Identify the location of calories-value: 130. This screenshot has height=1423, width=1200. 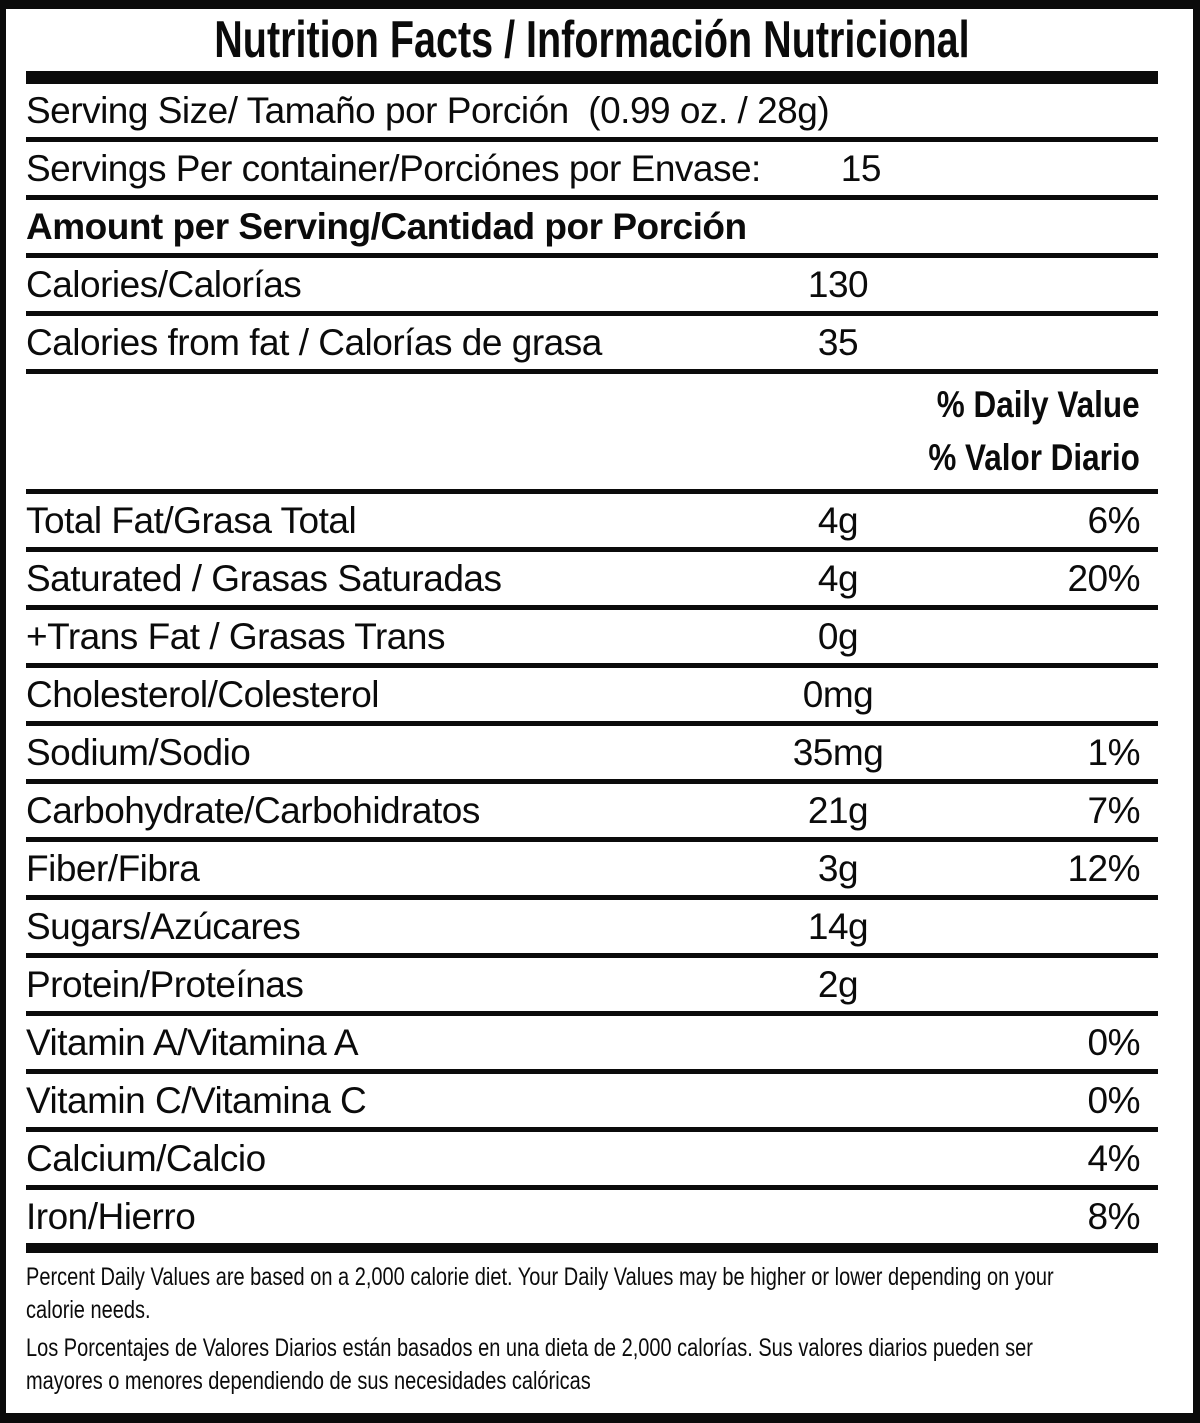
(838, 284).